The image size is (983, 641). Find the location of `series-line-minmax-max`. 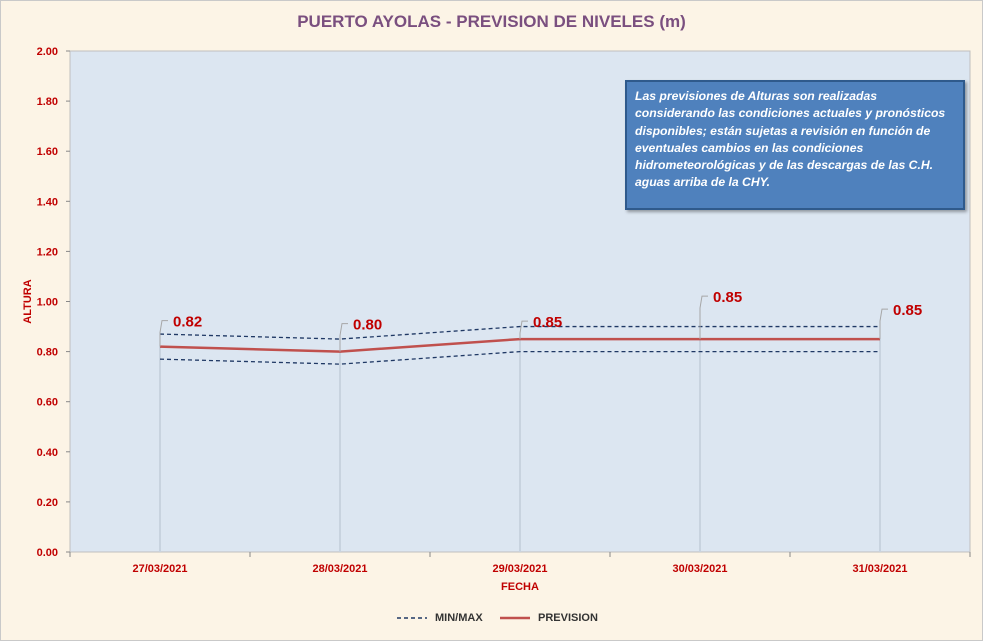

series-line-minmax-max is located at coordinates (519, 332).